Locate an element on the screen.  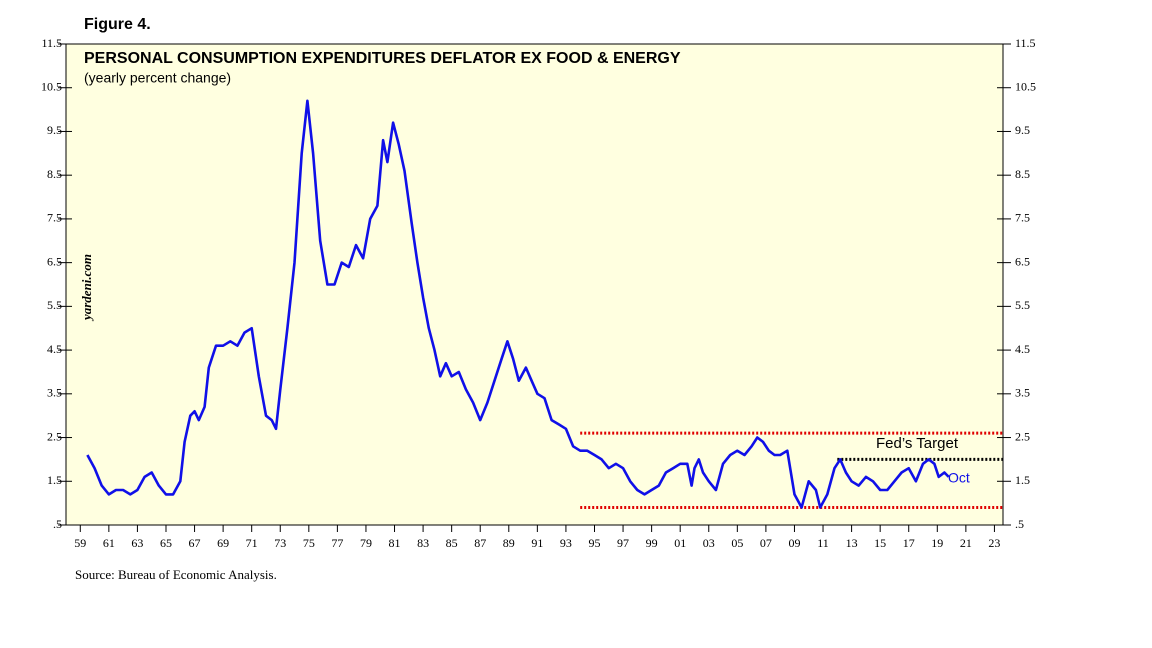
y2-tick-label: 2.5 is located at coordinates (1022, 436).